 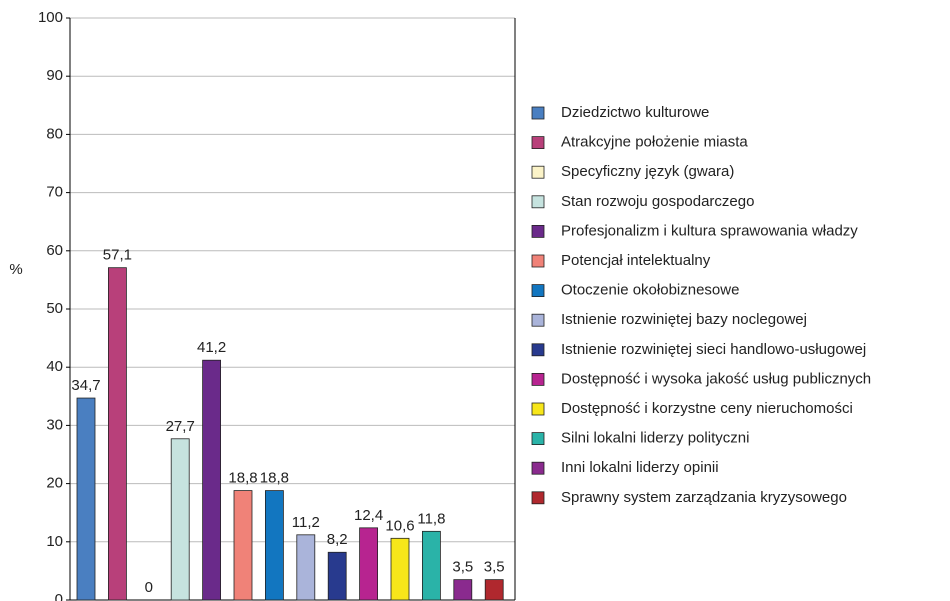 What do you see at coordinates (54, 541) in the screenshot?
I see `y-tick-label: 10` at bounding box center [54, 541].